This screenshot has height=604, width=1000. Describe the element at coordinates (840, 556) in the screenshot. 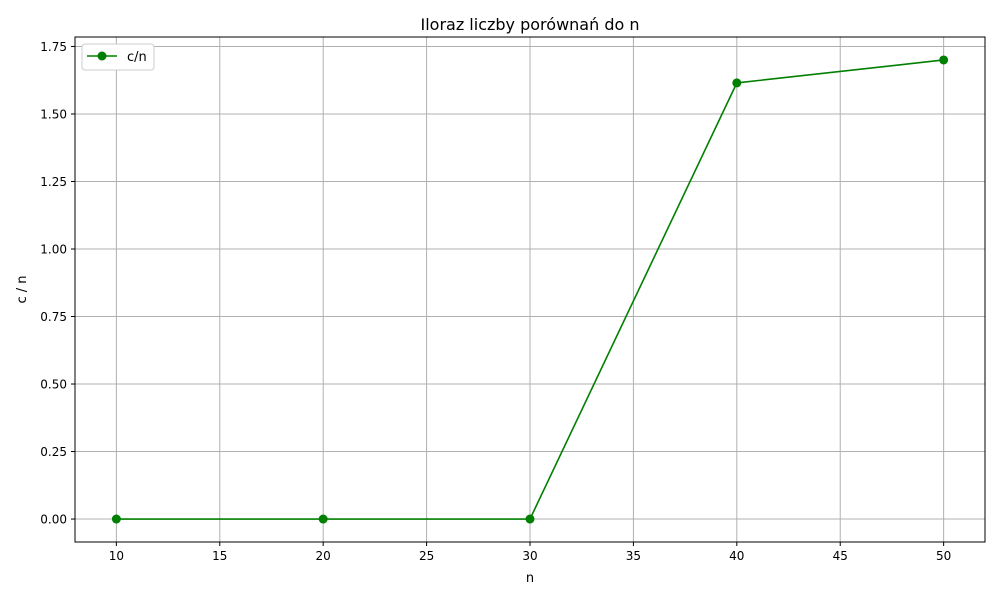

I see `x-tick-label: 45` at that location.